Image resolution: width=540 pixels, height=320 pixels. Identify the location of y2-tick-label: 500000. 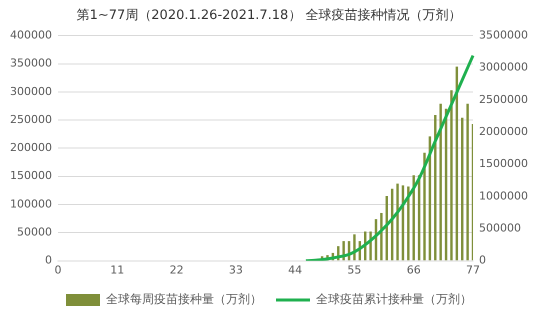
(500, 227).